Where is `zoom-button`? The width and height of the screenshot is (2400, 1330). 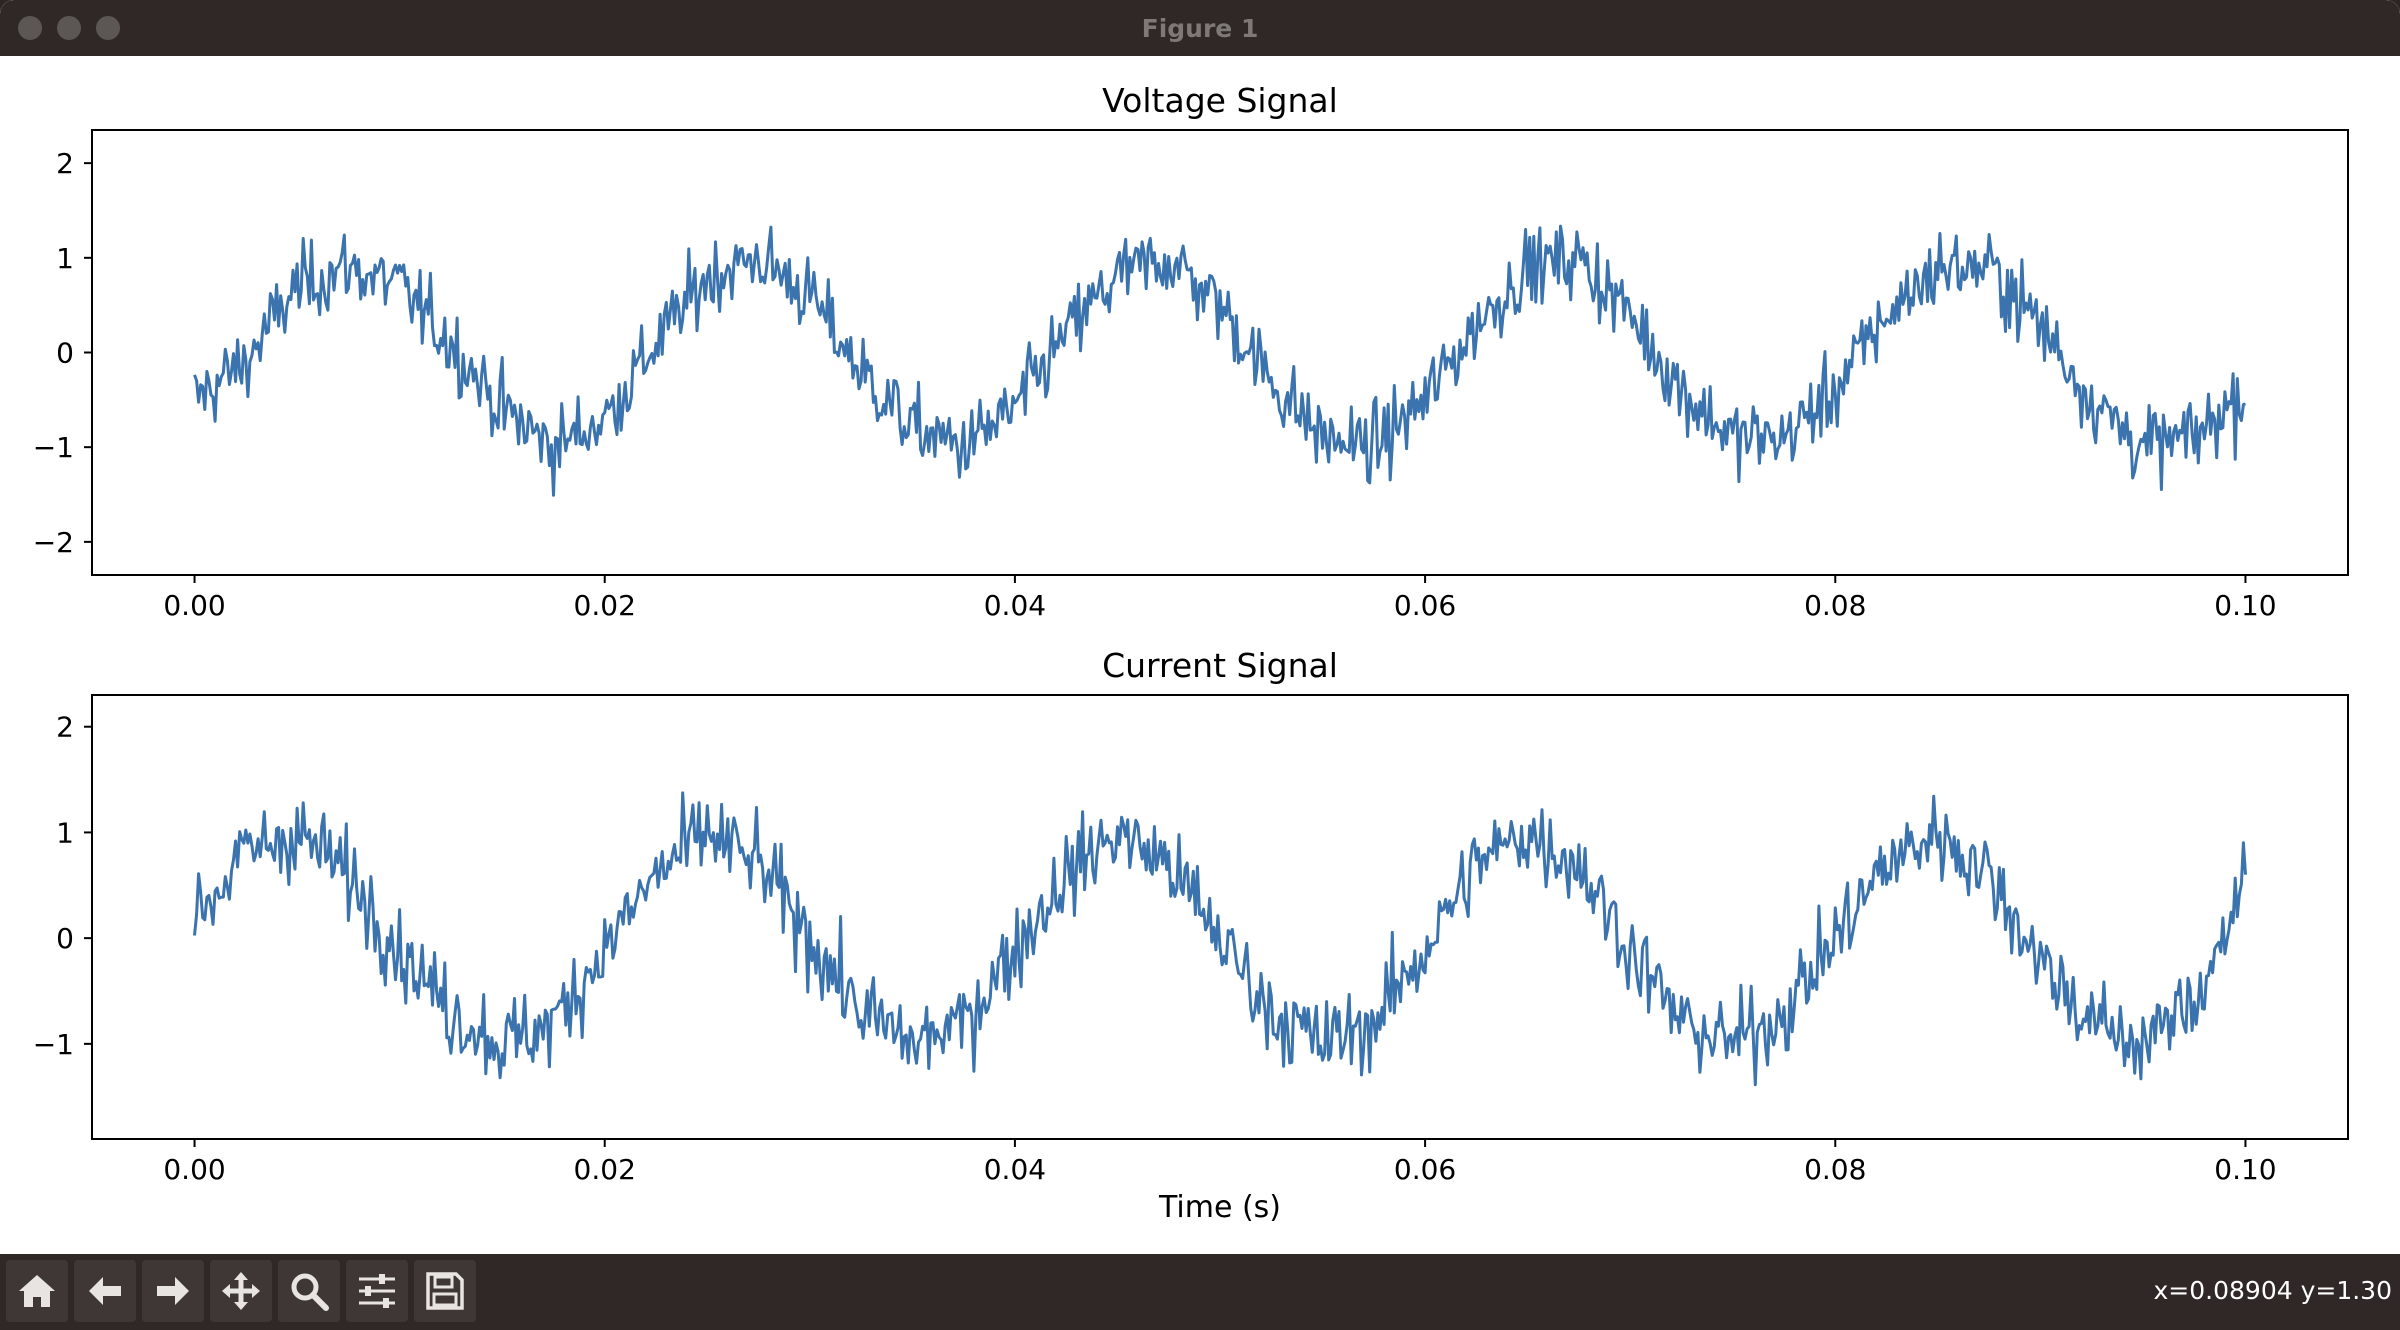
zoom-button is located at coordinates (309, 1291).